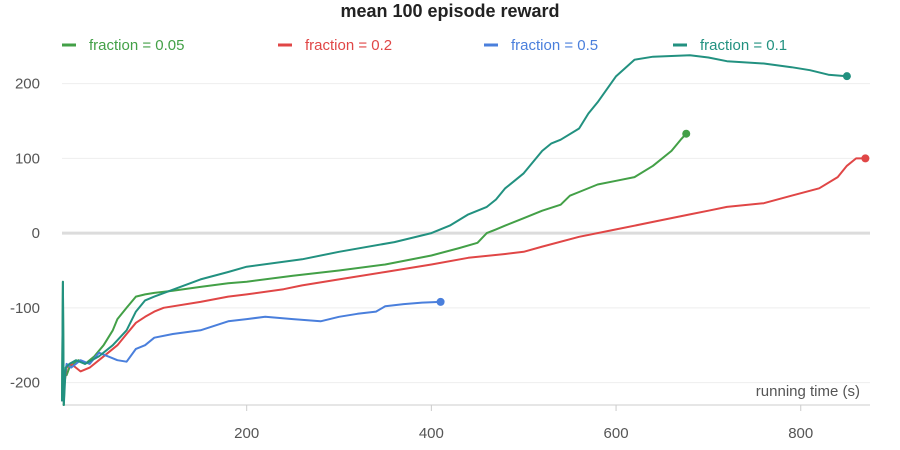  I want to click on x-tick-label: 200, so click(246, 433).